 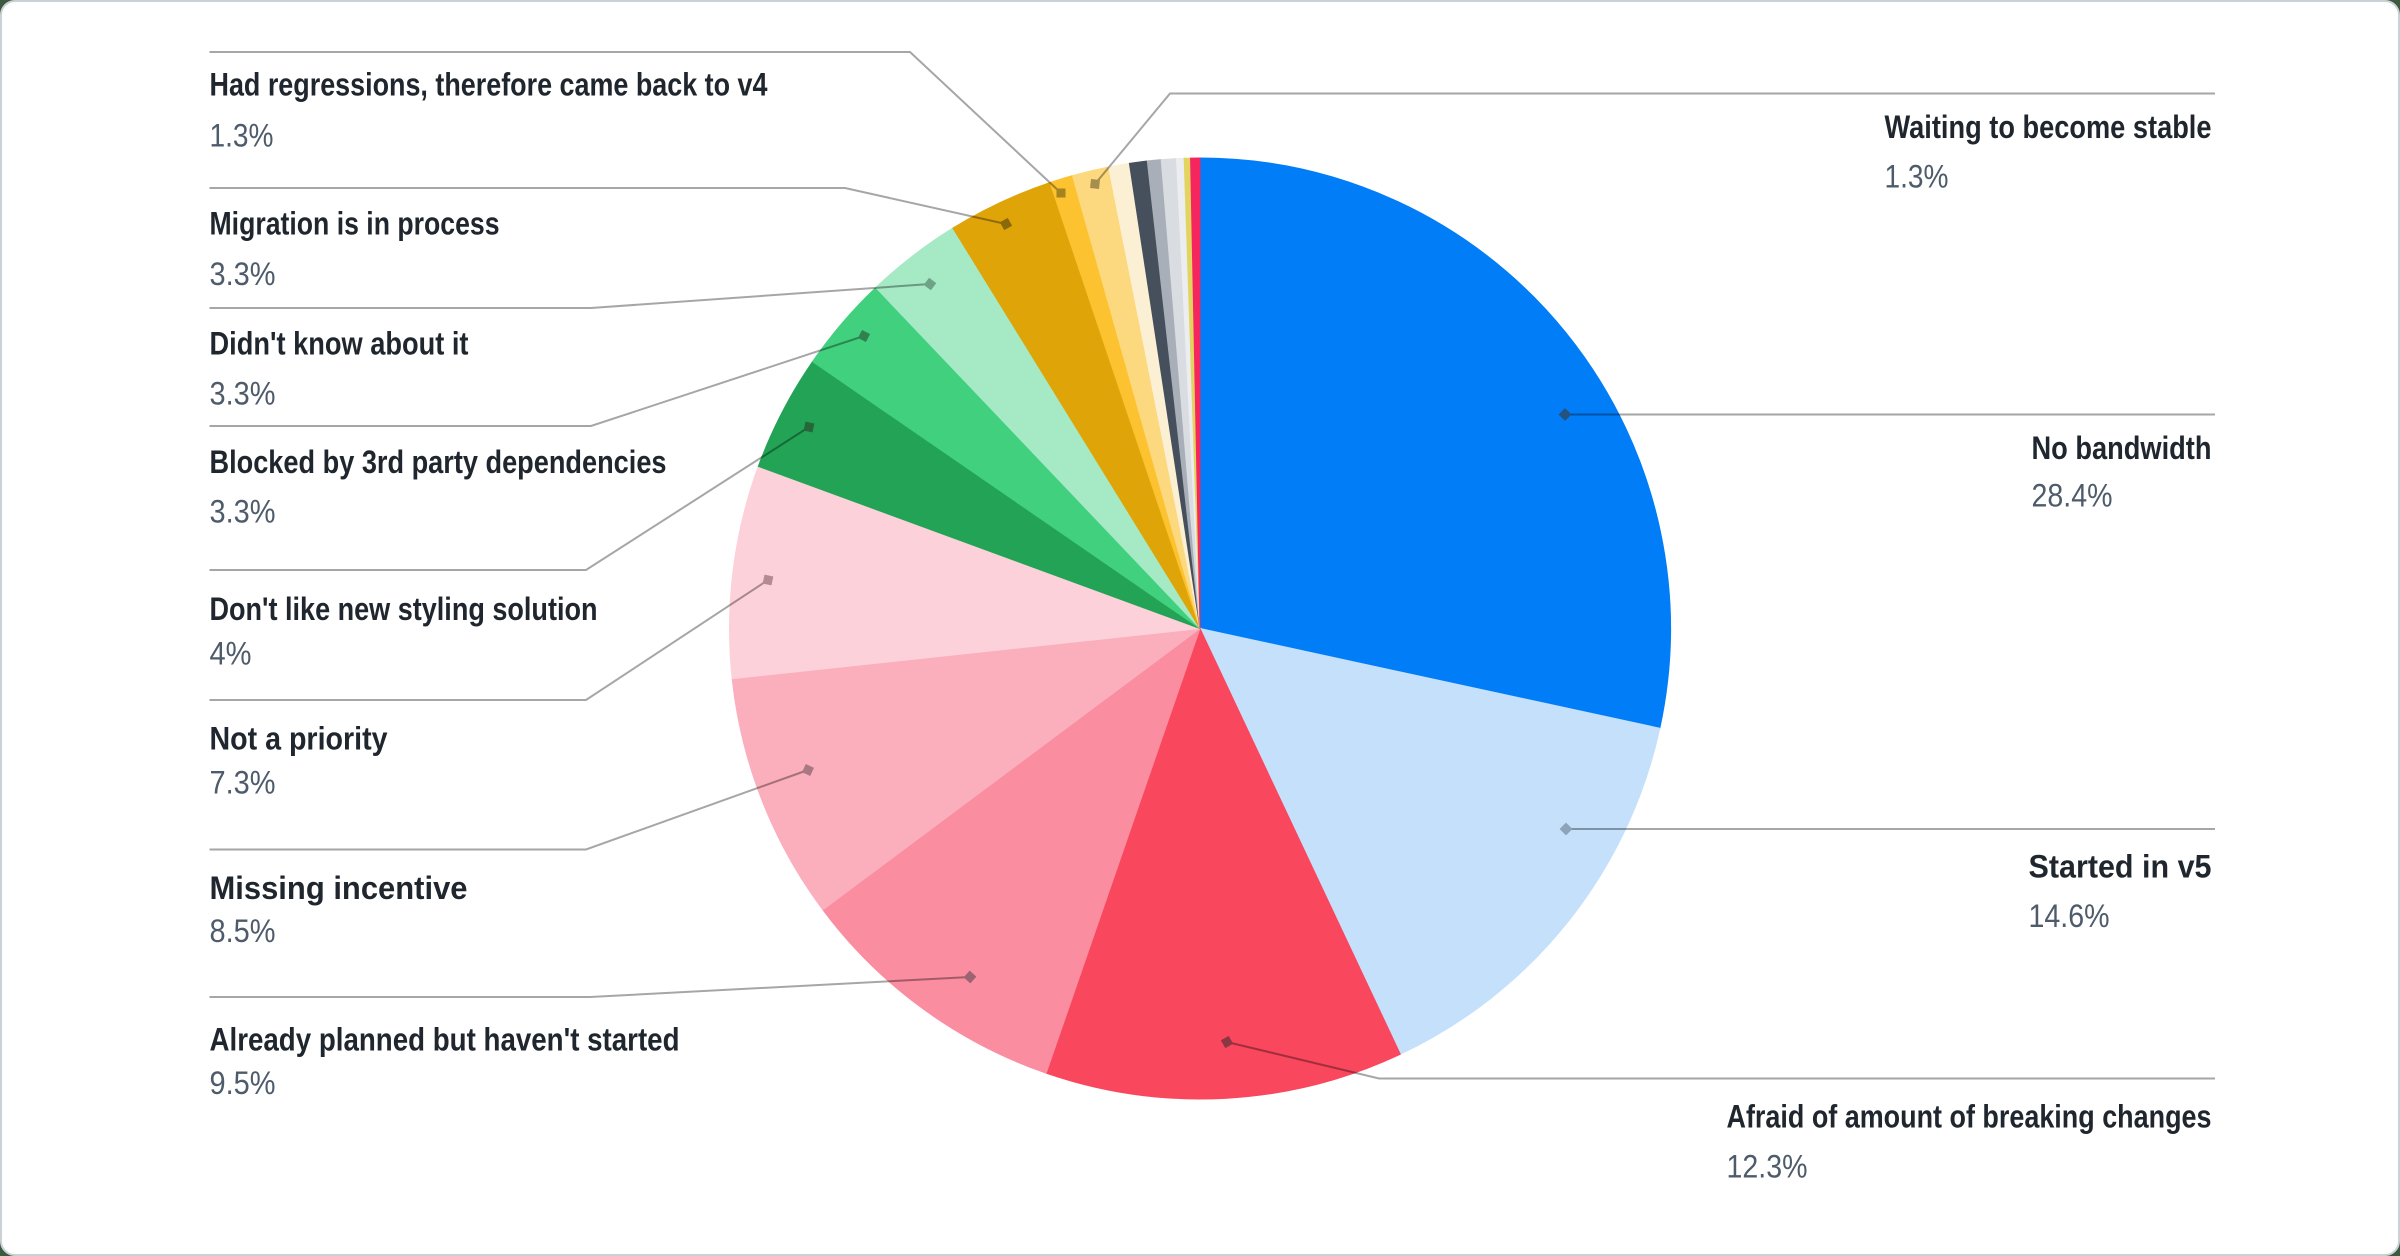 What do you see at coordinates (2069, 916) in the screenshot?
I see `svg-text: 14.6%` at bounding box center [2069, 916].